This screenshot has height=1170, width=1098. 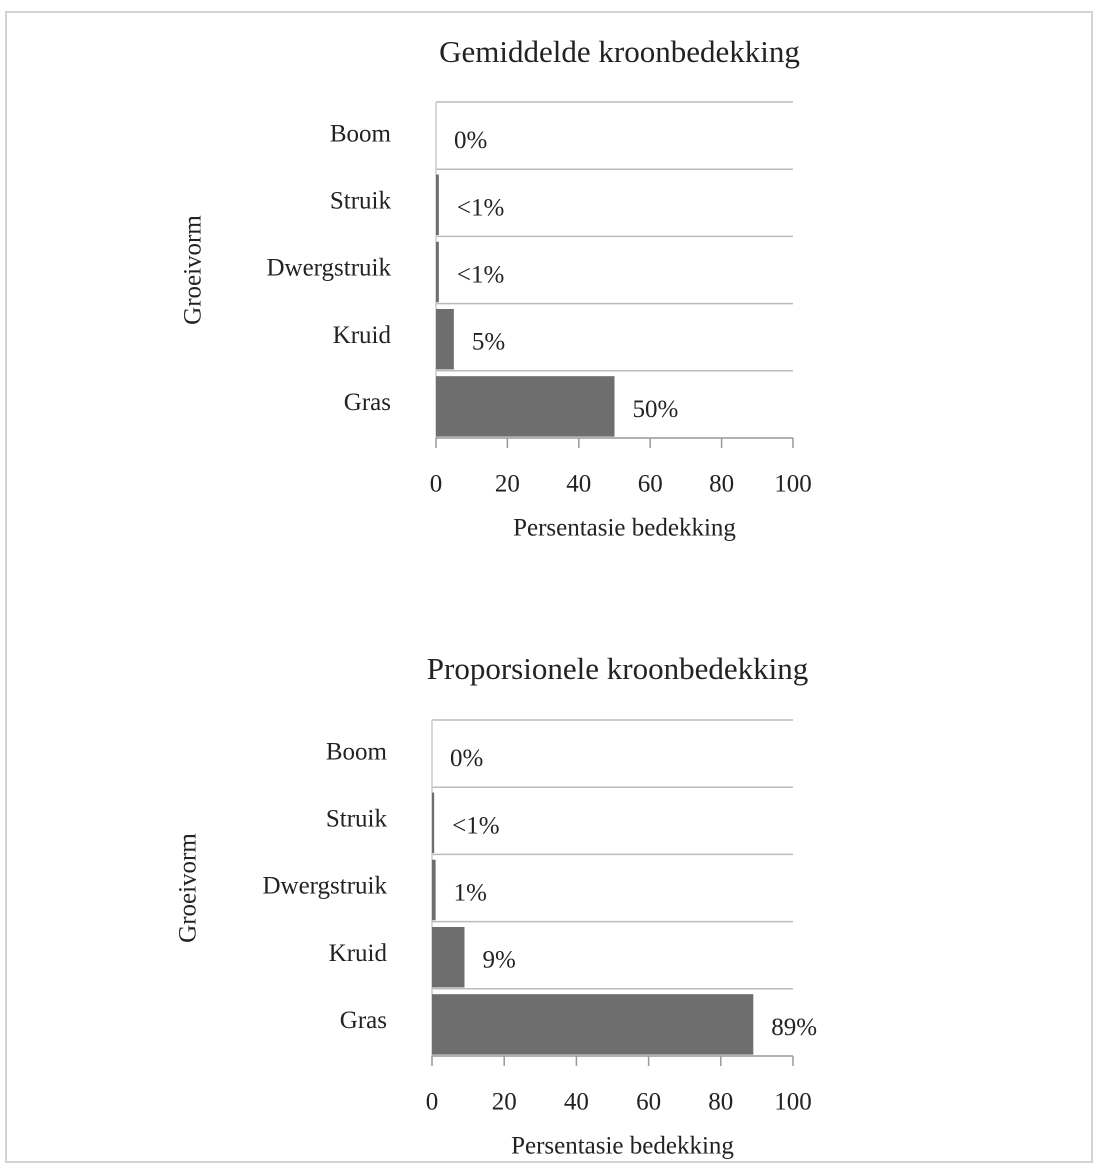 I want to click on data-label: 9%, so click(x=498, y=960).